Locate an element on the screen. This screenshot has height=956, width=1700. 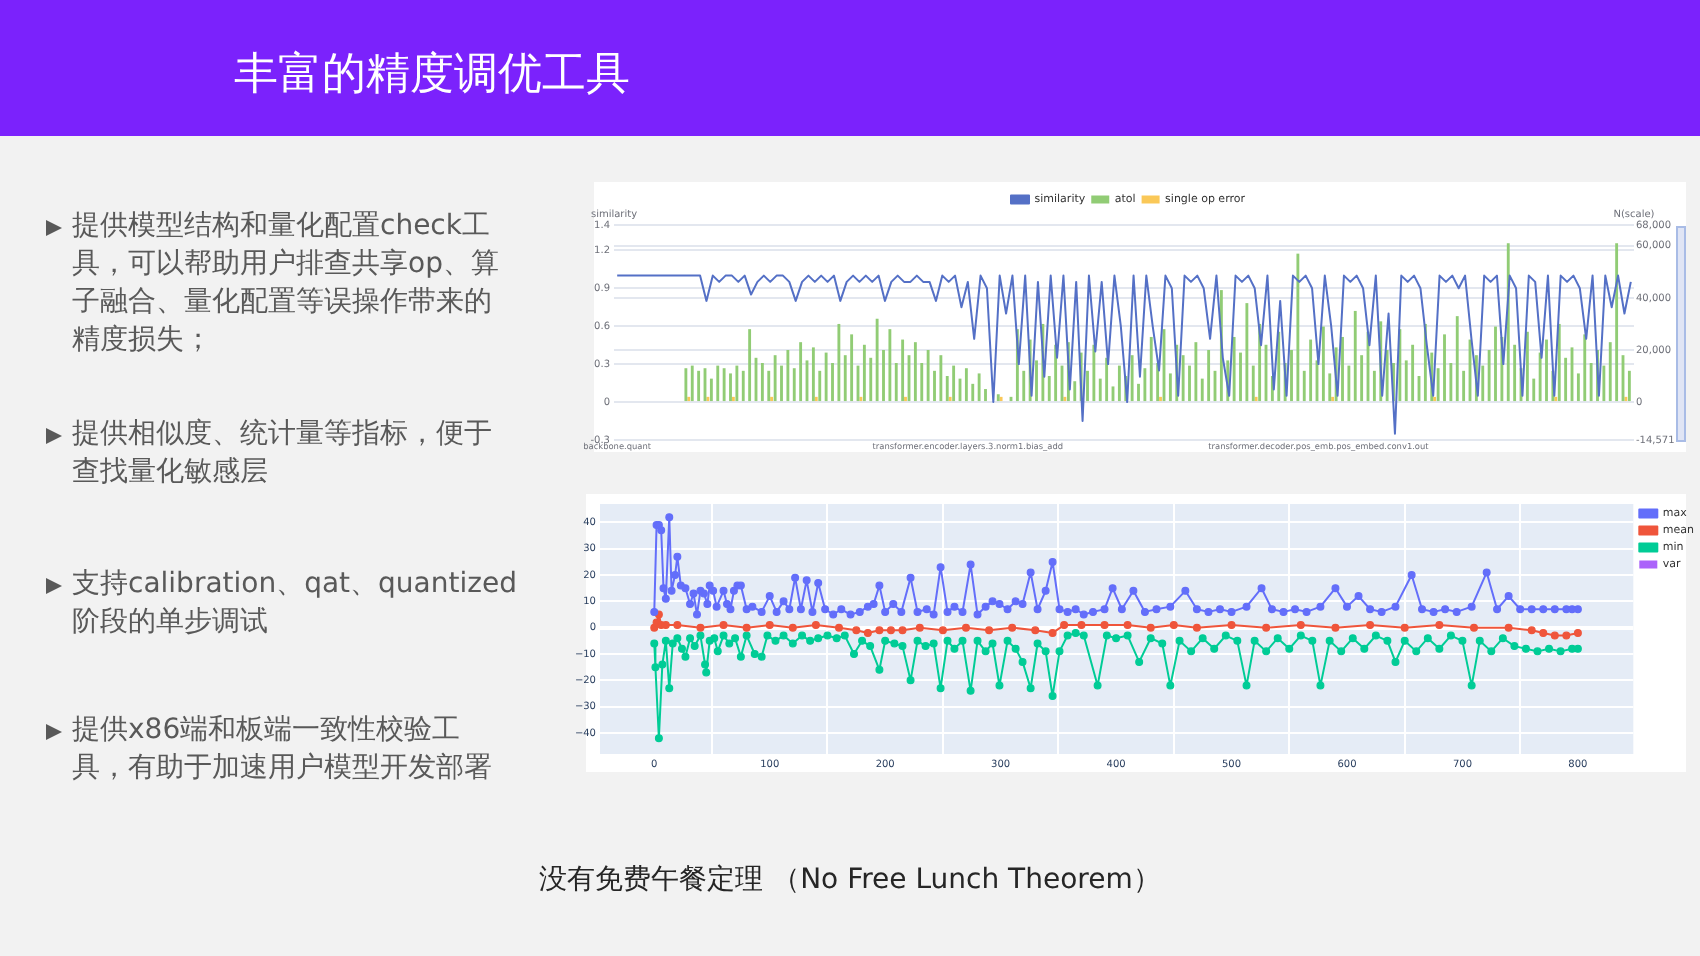
text: 支持calibration、qat、quantized阶段的单步调试 is located at coordinates (295, 604).